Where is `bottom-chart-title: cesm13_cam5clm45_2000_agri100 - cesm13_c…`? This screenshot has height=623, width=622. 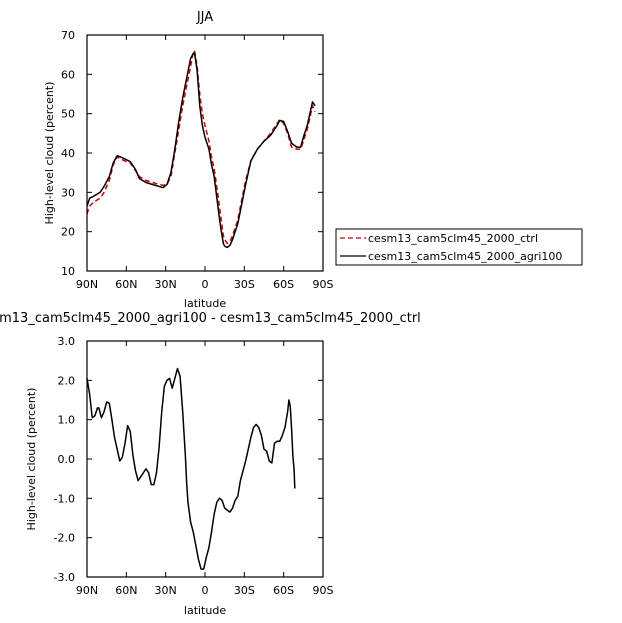
bottom-chart-title: cesm13_cam5clm45_2000_agri100 - cesm13_c… is located at coordinates (210, 318).